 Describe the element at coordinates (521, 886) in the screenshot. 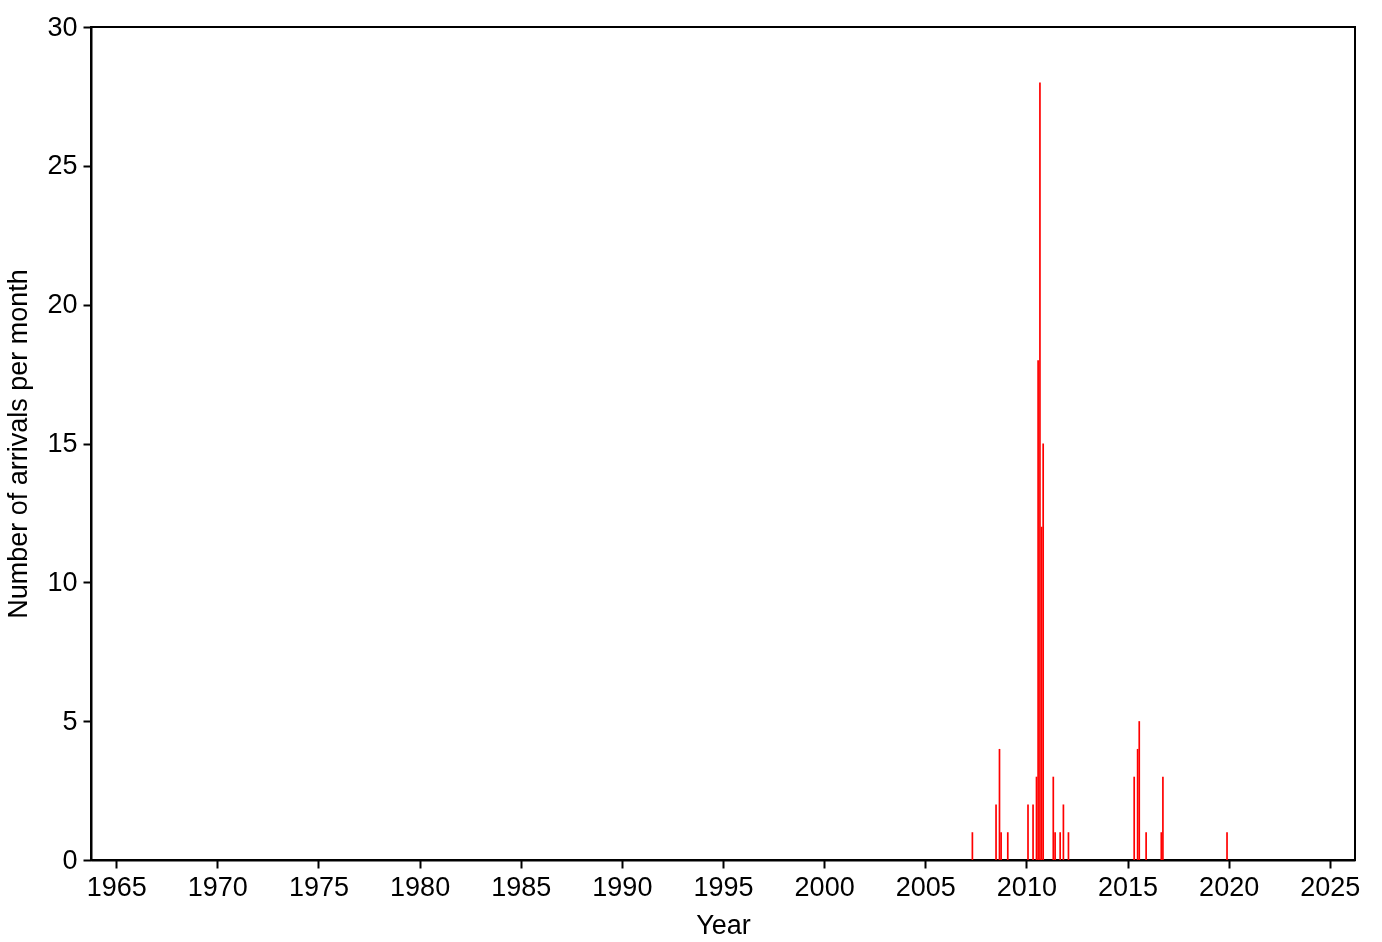

I see `x-tick-label: 1985` at that location.